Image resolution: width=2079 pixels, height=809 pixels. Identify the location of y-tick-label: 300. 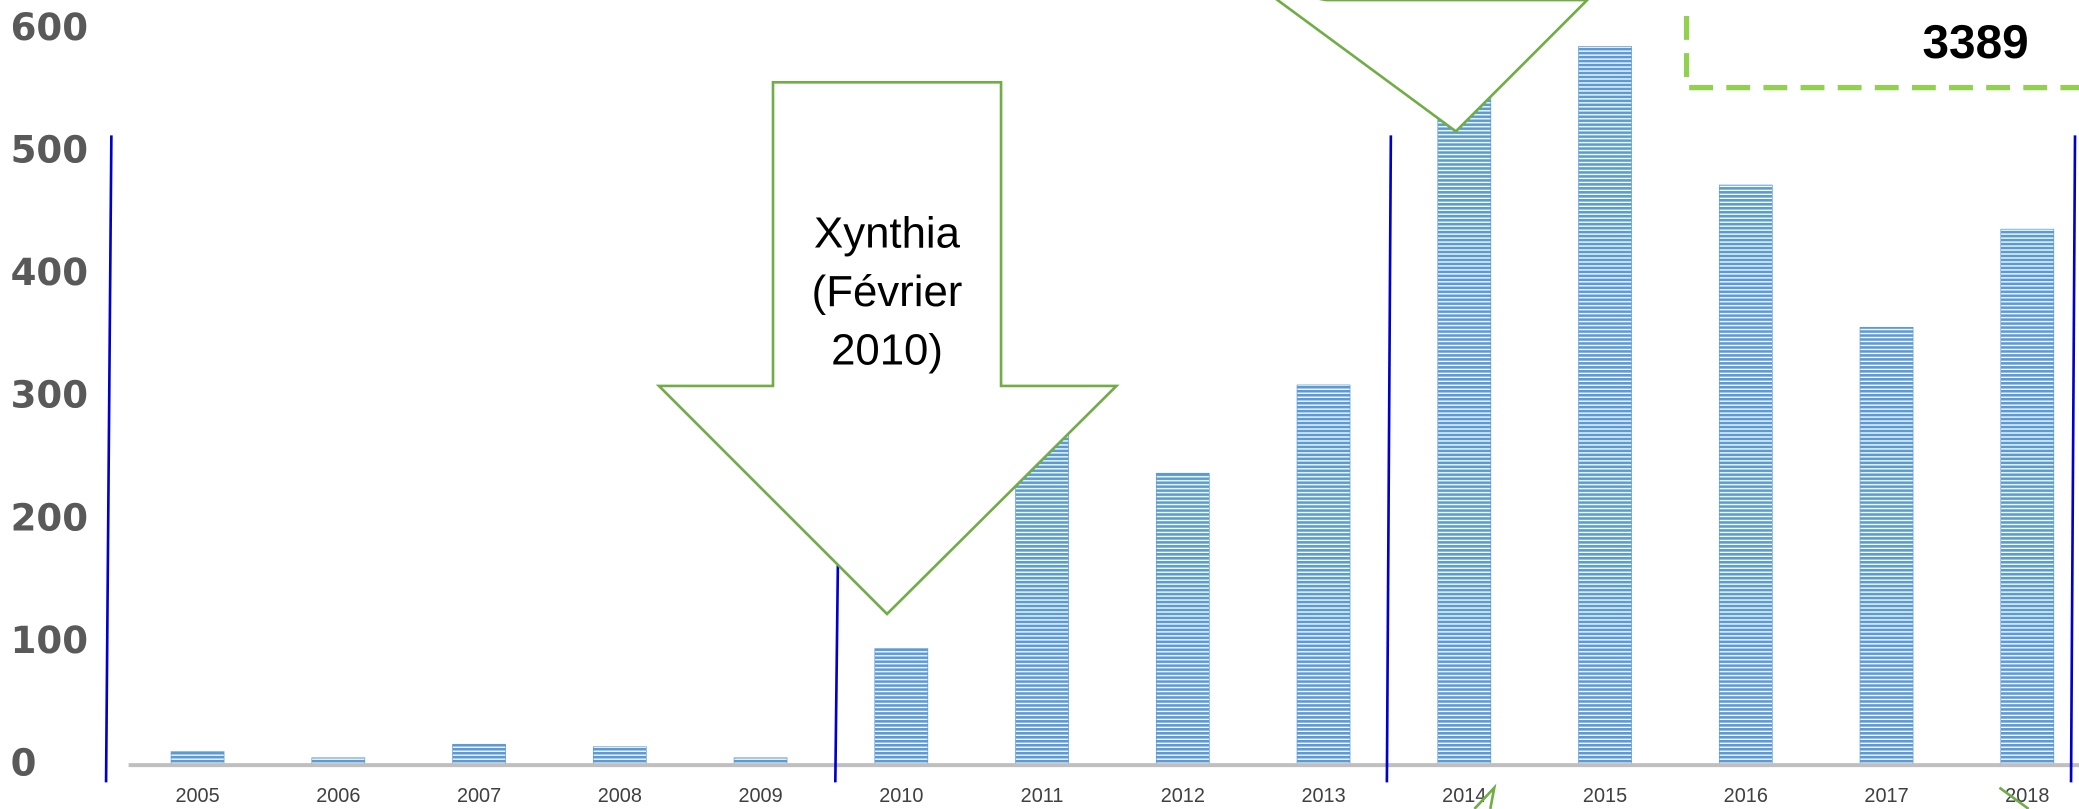
(49, 395).